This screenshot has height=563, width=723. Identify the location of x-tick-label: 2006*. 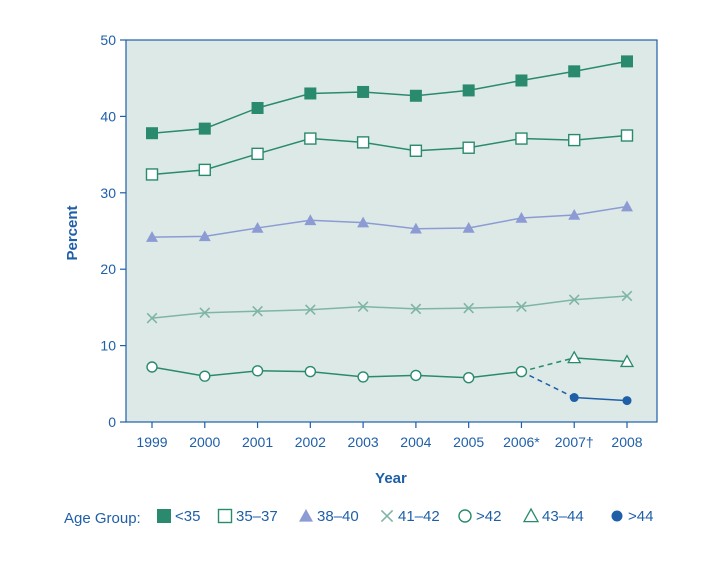
(521, 442).